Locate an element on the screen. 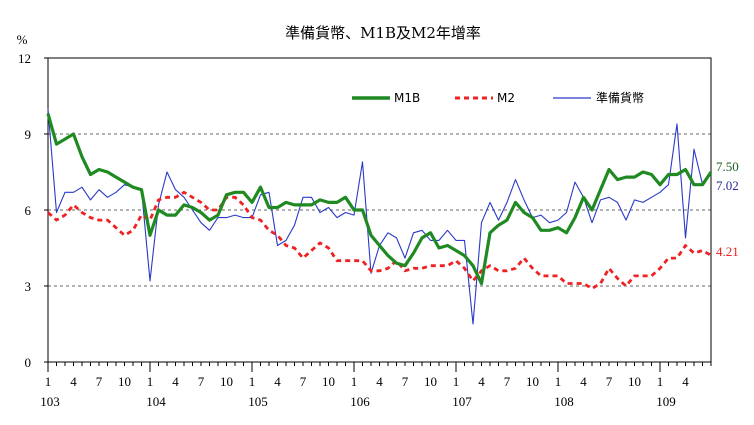 Image resolution: width=754 pixels, height=425 pixels. y-tick-label: 3 is located at coordinates (28, 286).